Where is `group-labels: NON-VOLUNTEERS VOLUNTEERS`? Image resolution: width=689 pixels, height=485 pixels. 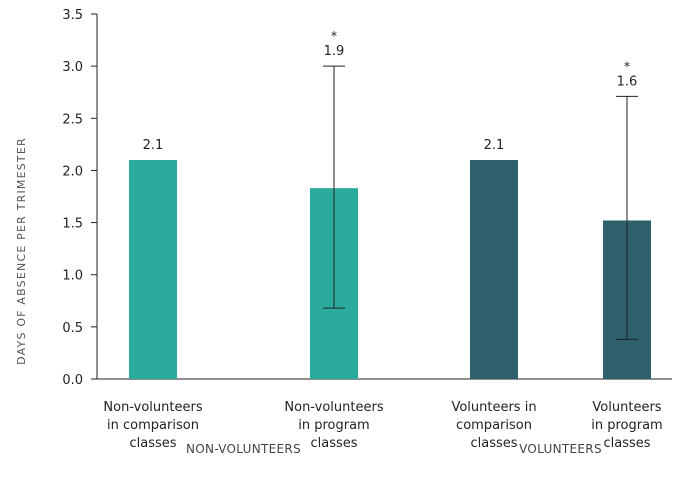
group-labels: NON-VOLUNTEERS VOLUNTEERS is located at coordinates (394, 449).